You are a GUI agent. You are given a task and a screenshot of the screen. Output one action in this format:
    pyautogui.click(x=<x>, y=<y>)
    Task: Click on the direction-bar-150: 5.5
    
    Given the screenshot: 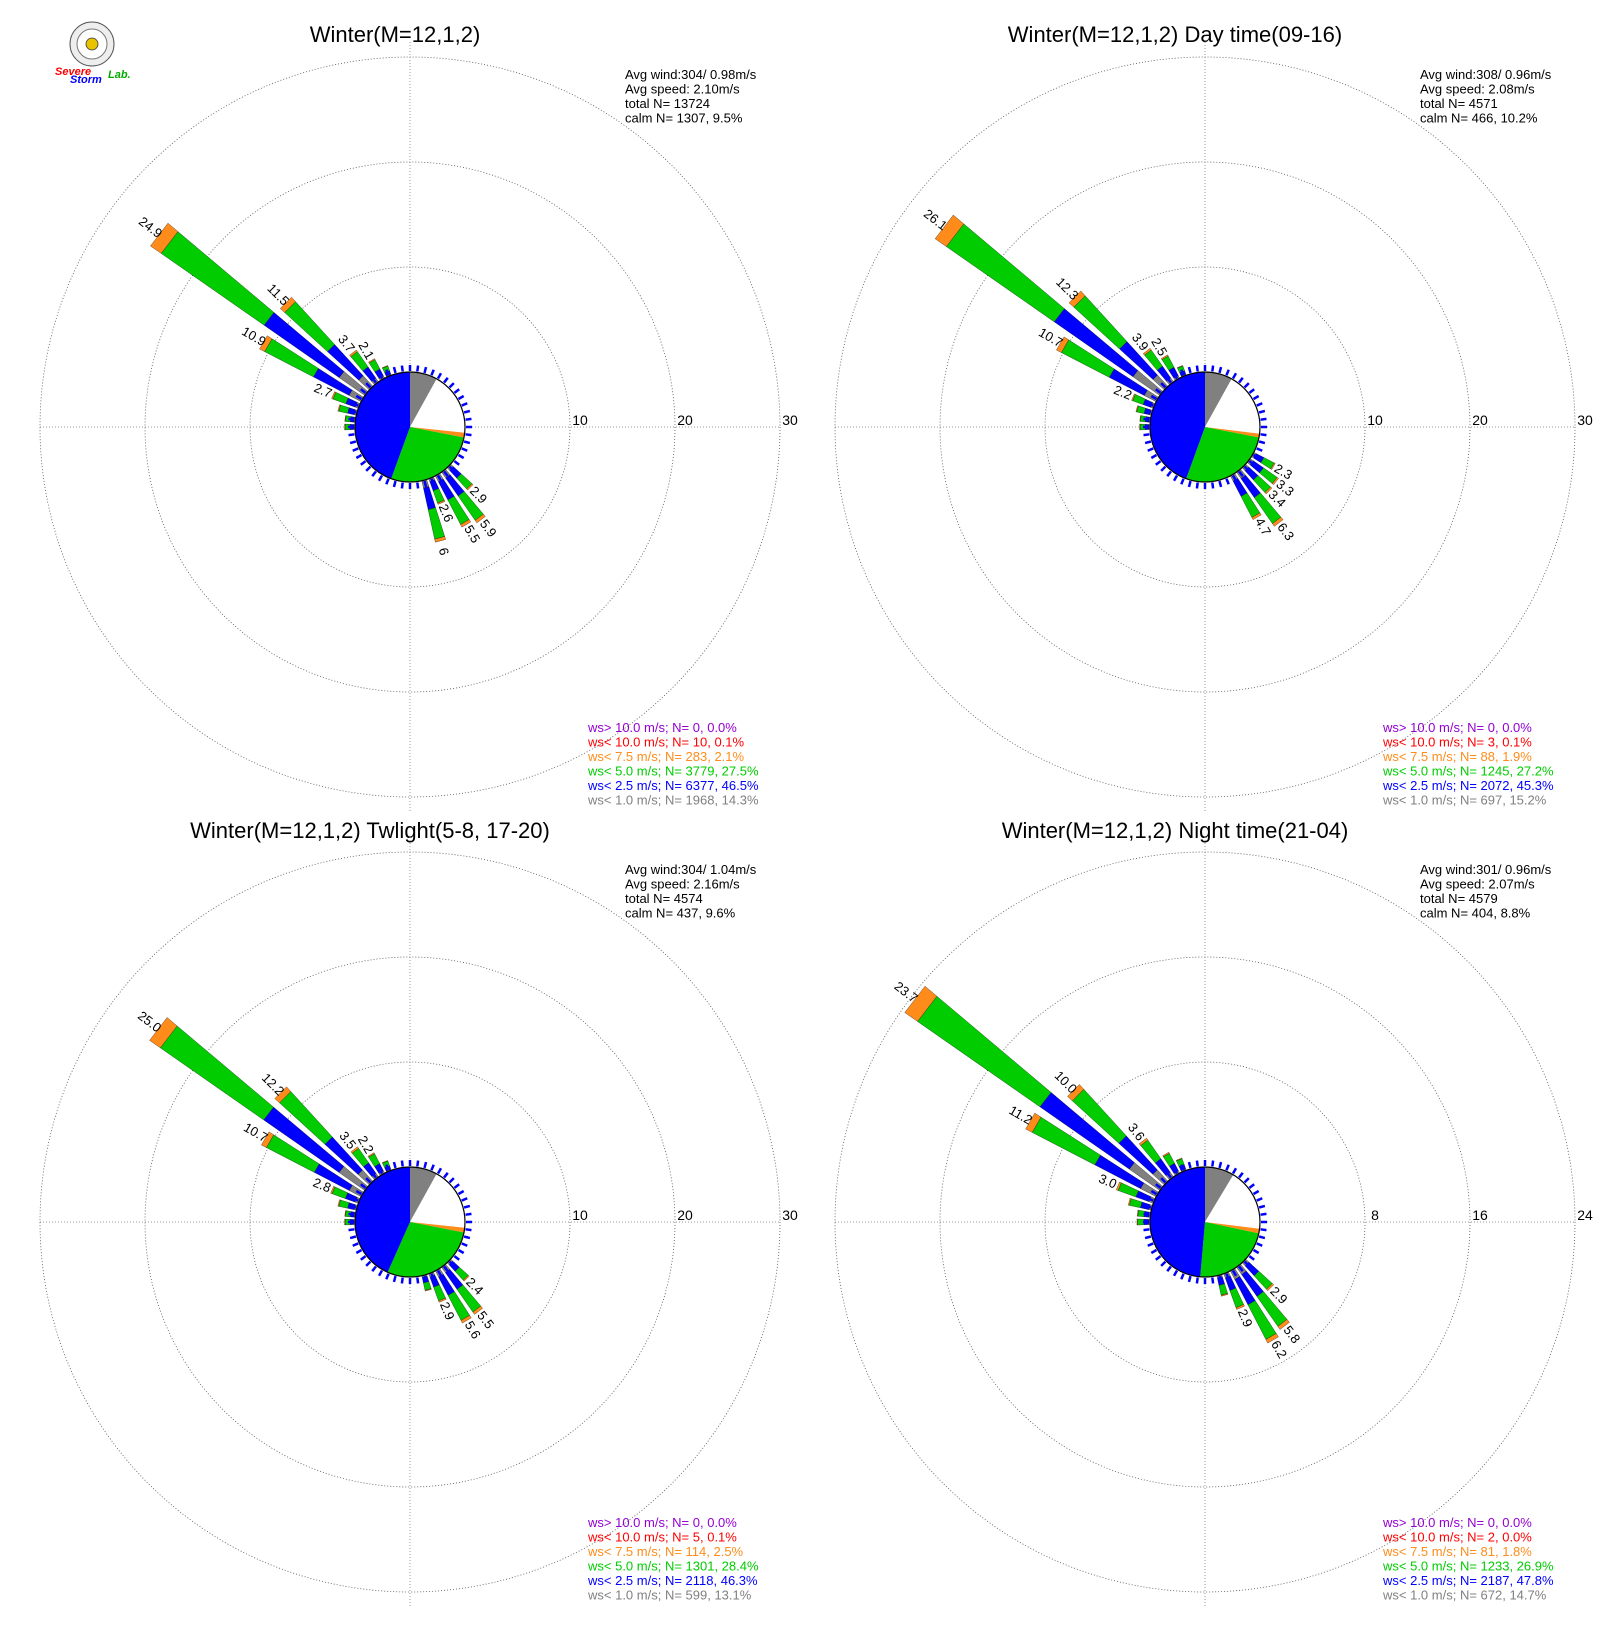 What is the action you would take?
    pyautogui.click(x=459, y=509)
    